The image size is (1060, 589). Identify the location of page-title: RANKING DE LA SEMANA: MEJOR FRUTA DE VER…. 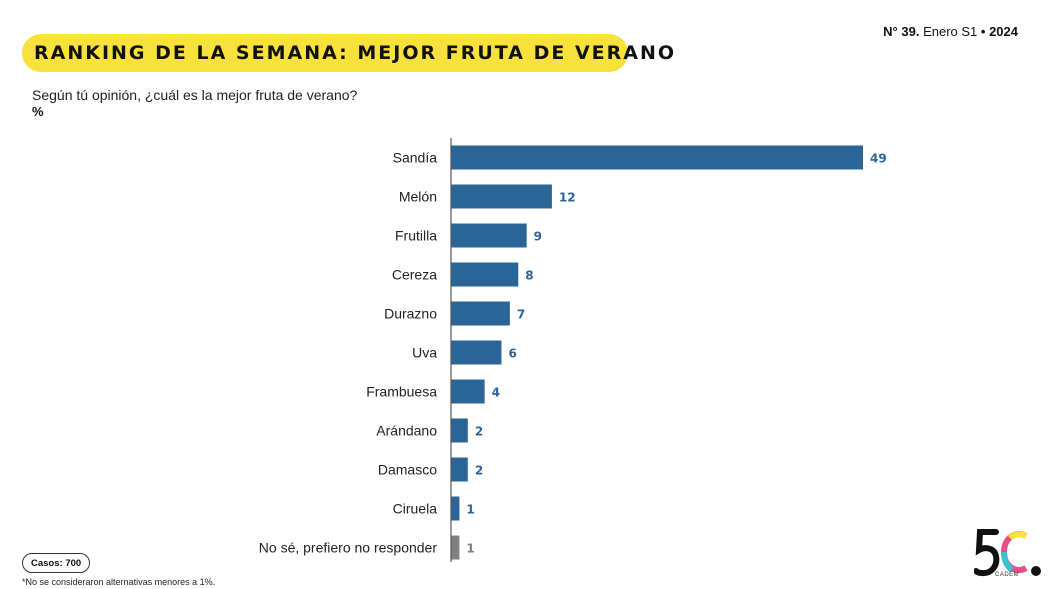
(355, 53).